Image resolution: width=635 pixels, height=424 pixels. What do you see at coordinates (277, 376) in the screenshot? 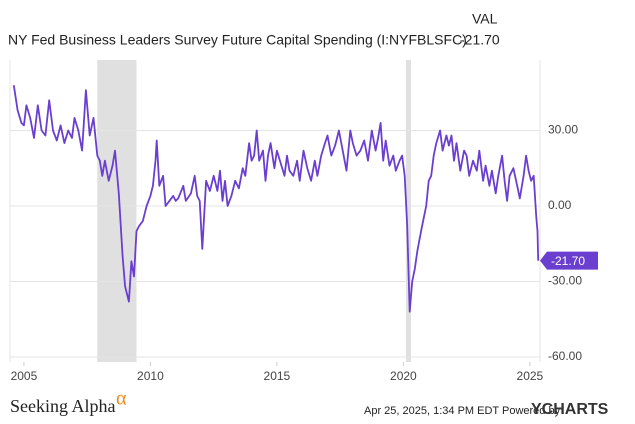
I see `x-tick-label: 2015` at bounding box center [277, 376].